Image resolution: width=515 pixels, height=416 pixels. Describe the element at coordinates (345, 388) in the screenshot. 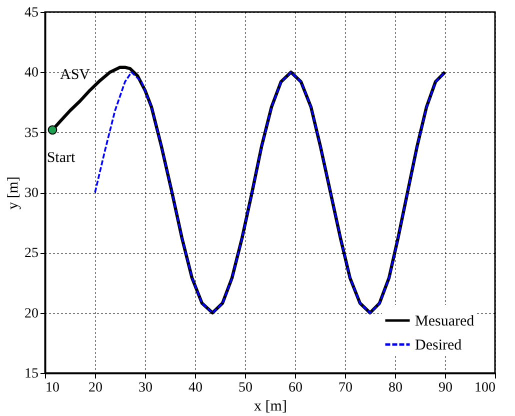

I see `x-tick-label: 70` at that location.